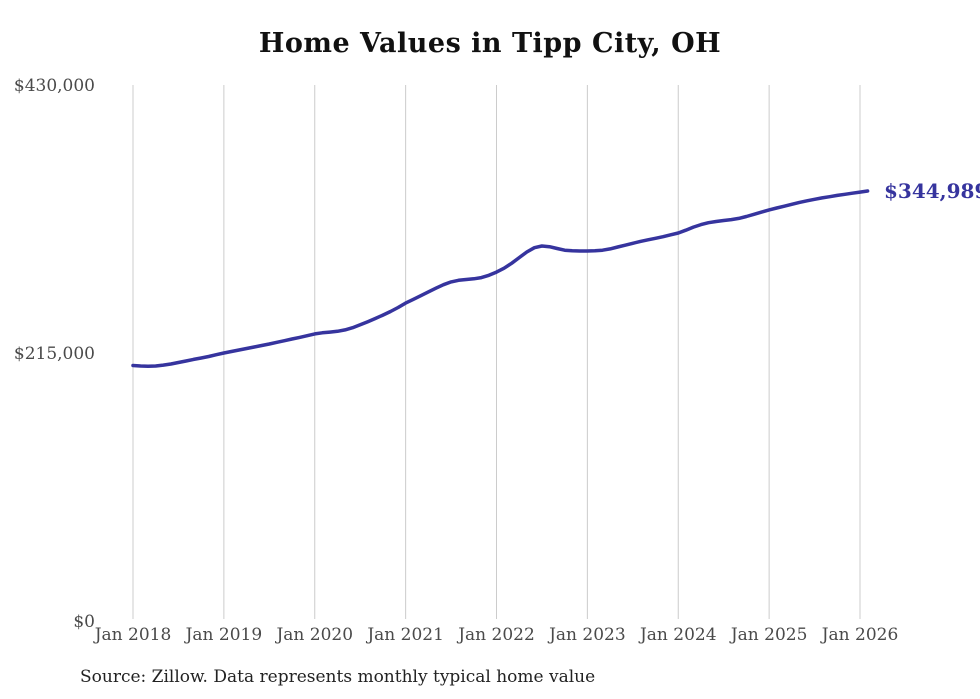 This screenshot has width=980, height=699. I want to click on x-tick-label: Jan 2018, so click(132, 635).